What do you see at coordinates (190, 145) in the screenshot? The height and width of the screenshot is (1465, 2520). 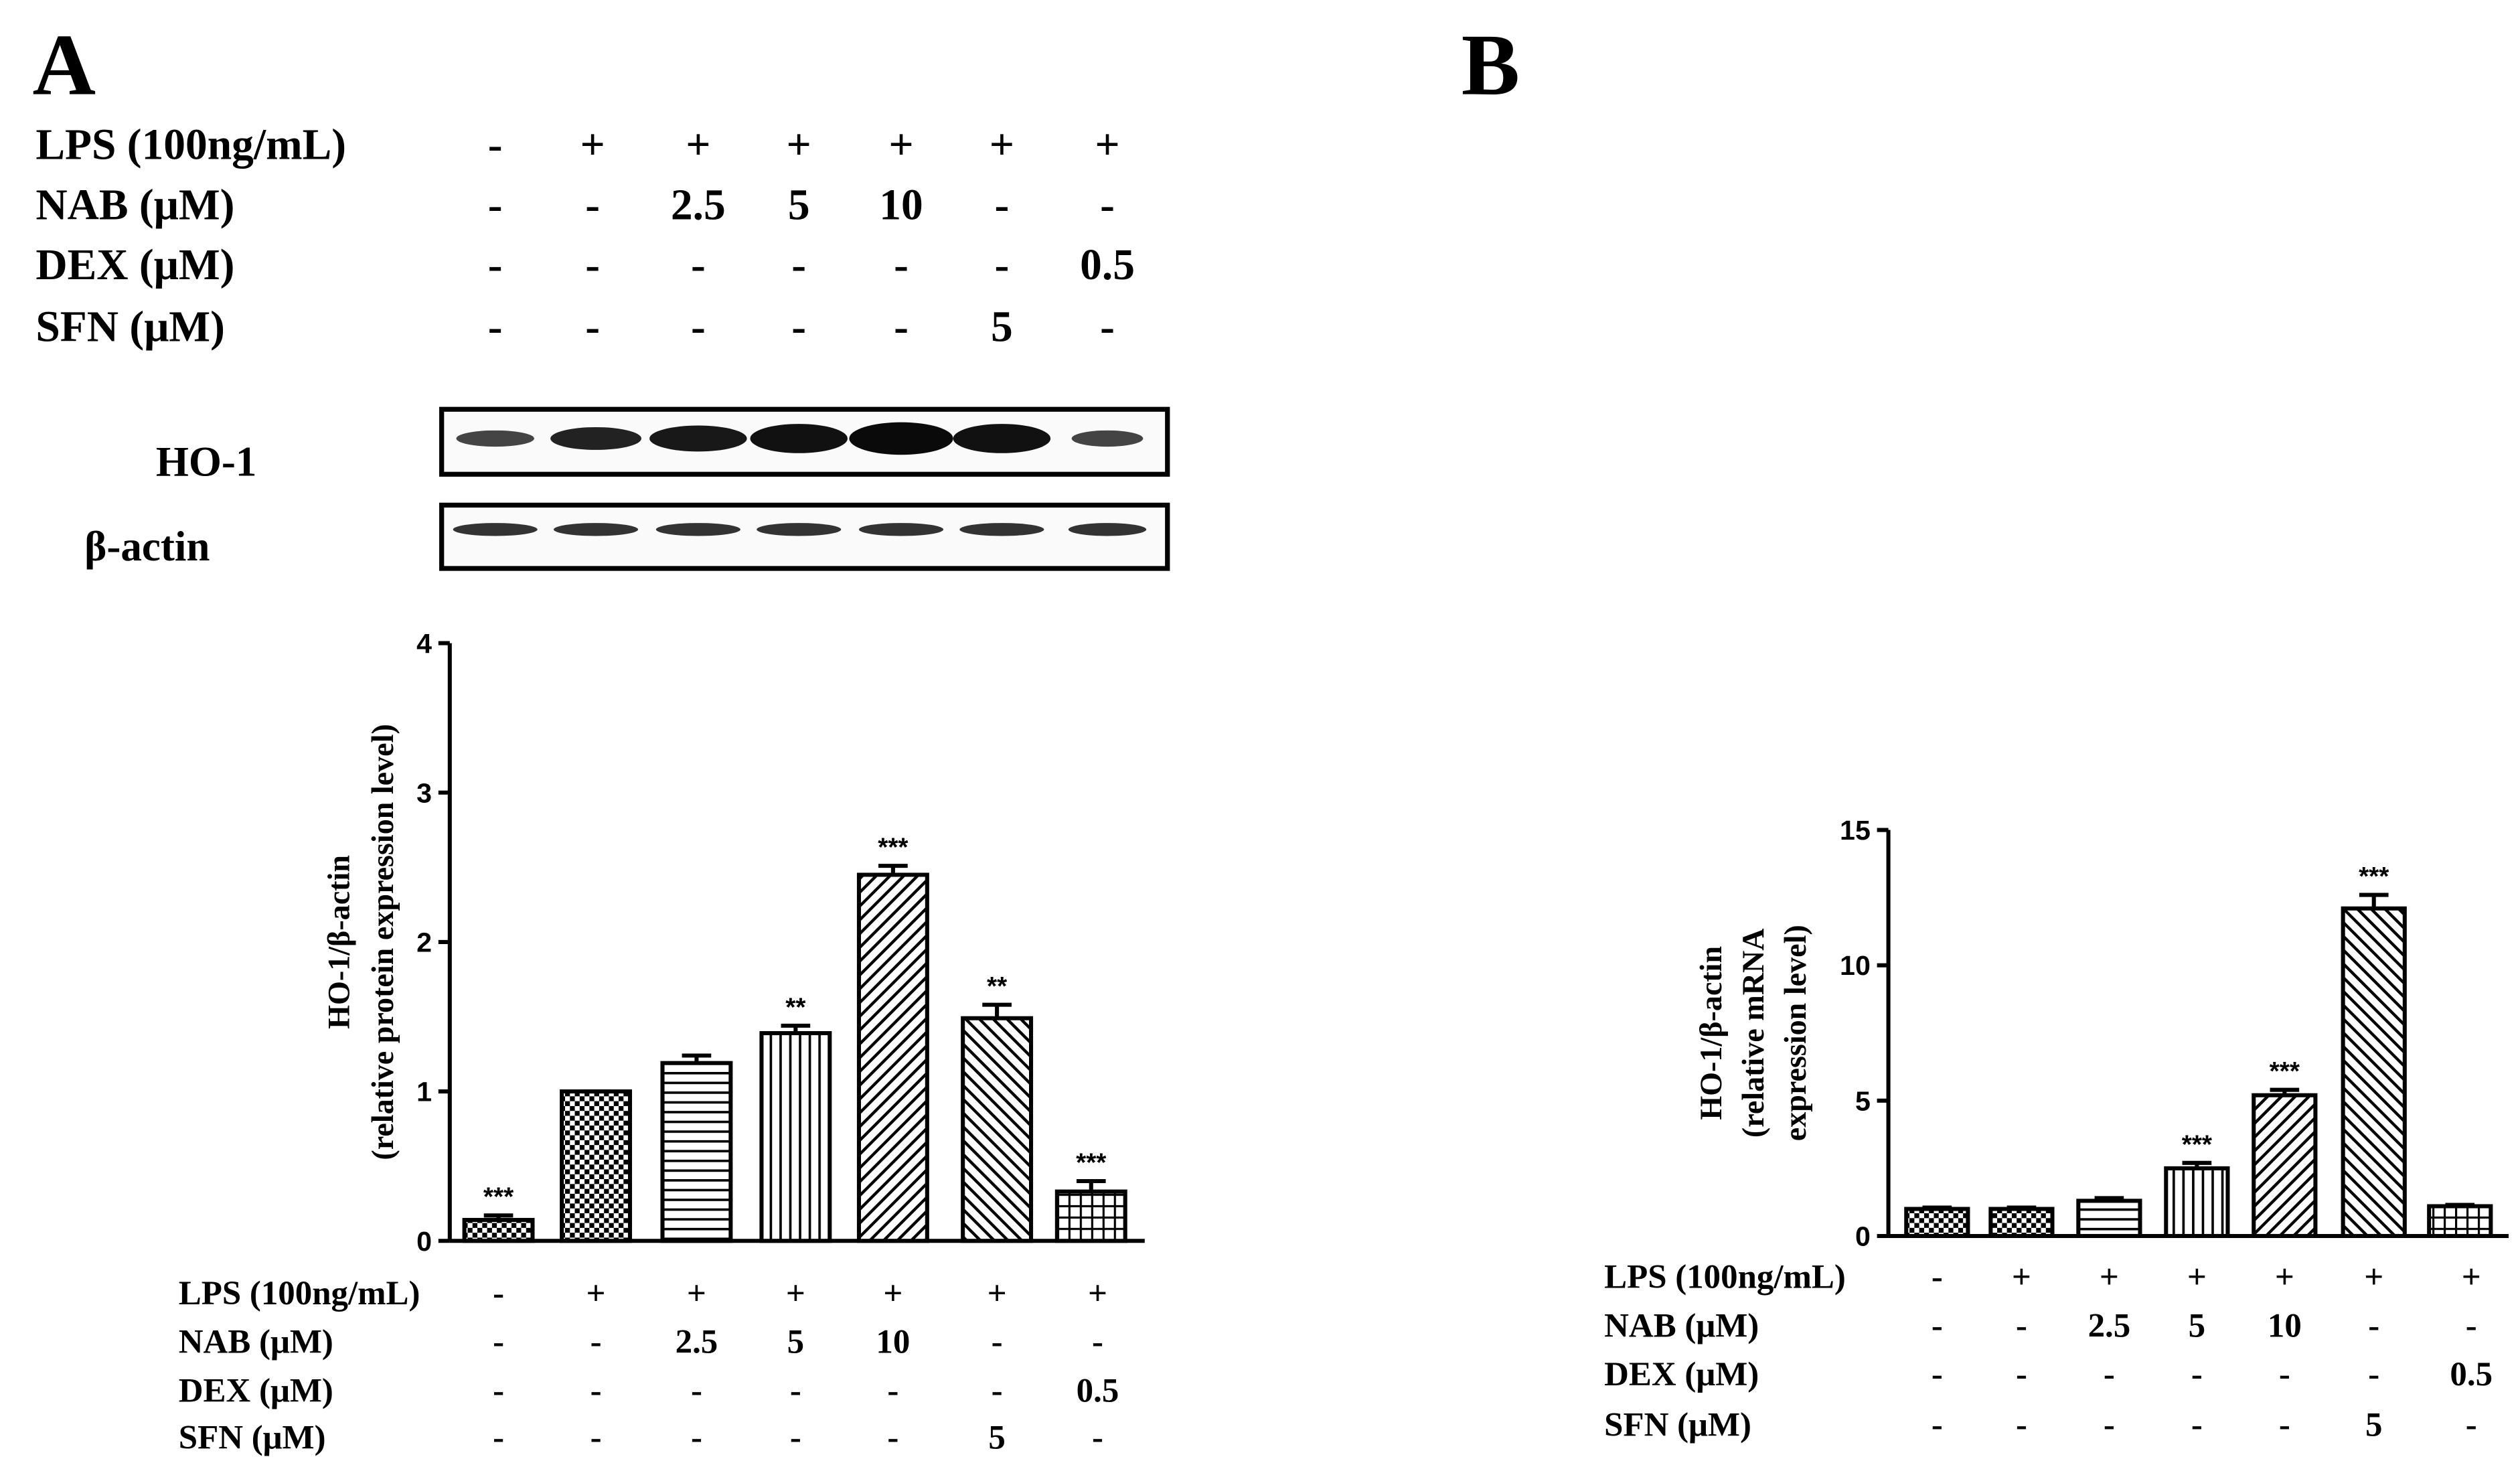 I see `condition-label: LPS (100ng/mL)` at bounding box center [190, 145].